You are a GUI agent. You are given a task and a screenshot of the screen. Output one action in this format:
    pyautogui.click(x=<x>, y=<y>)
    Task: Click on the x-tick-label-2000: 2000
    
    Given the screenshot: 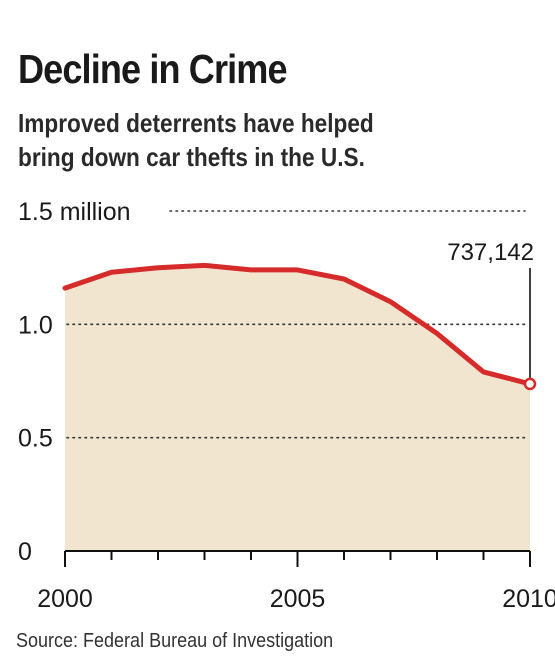 What is the action you would take?
    pyautogui.click(x=65, y=599)
    